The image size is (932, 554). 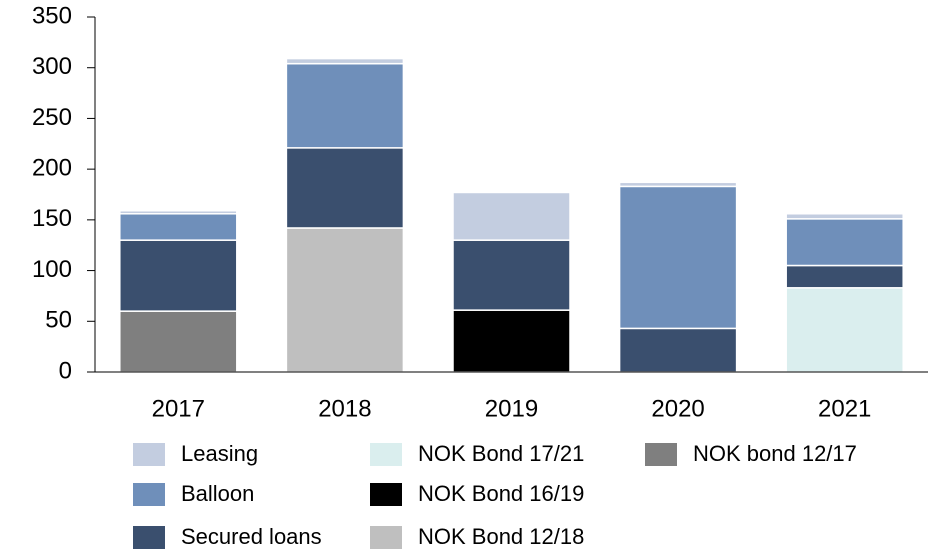 What do you see at coordinates (775, 453) in the screenshot?
I see `legend-label: NOK bond 12/17` at bounding box center [775, 453].